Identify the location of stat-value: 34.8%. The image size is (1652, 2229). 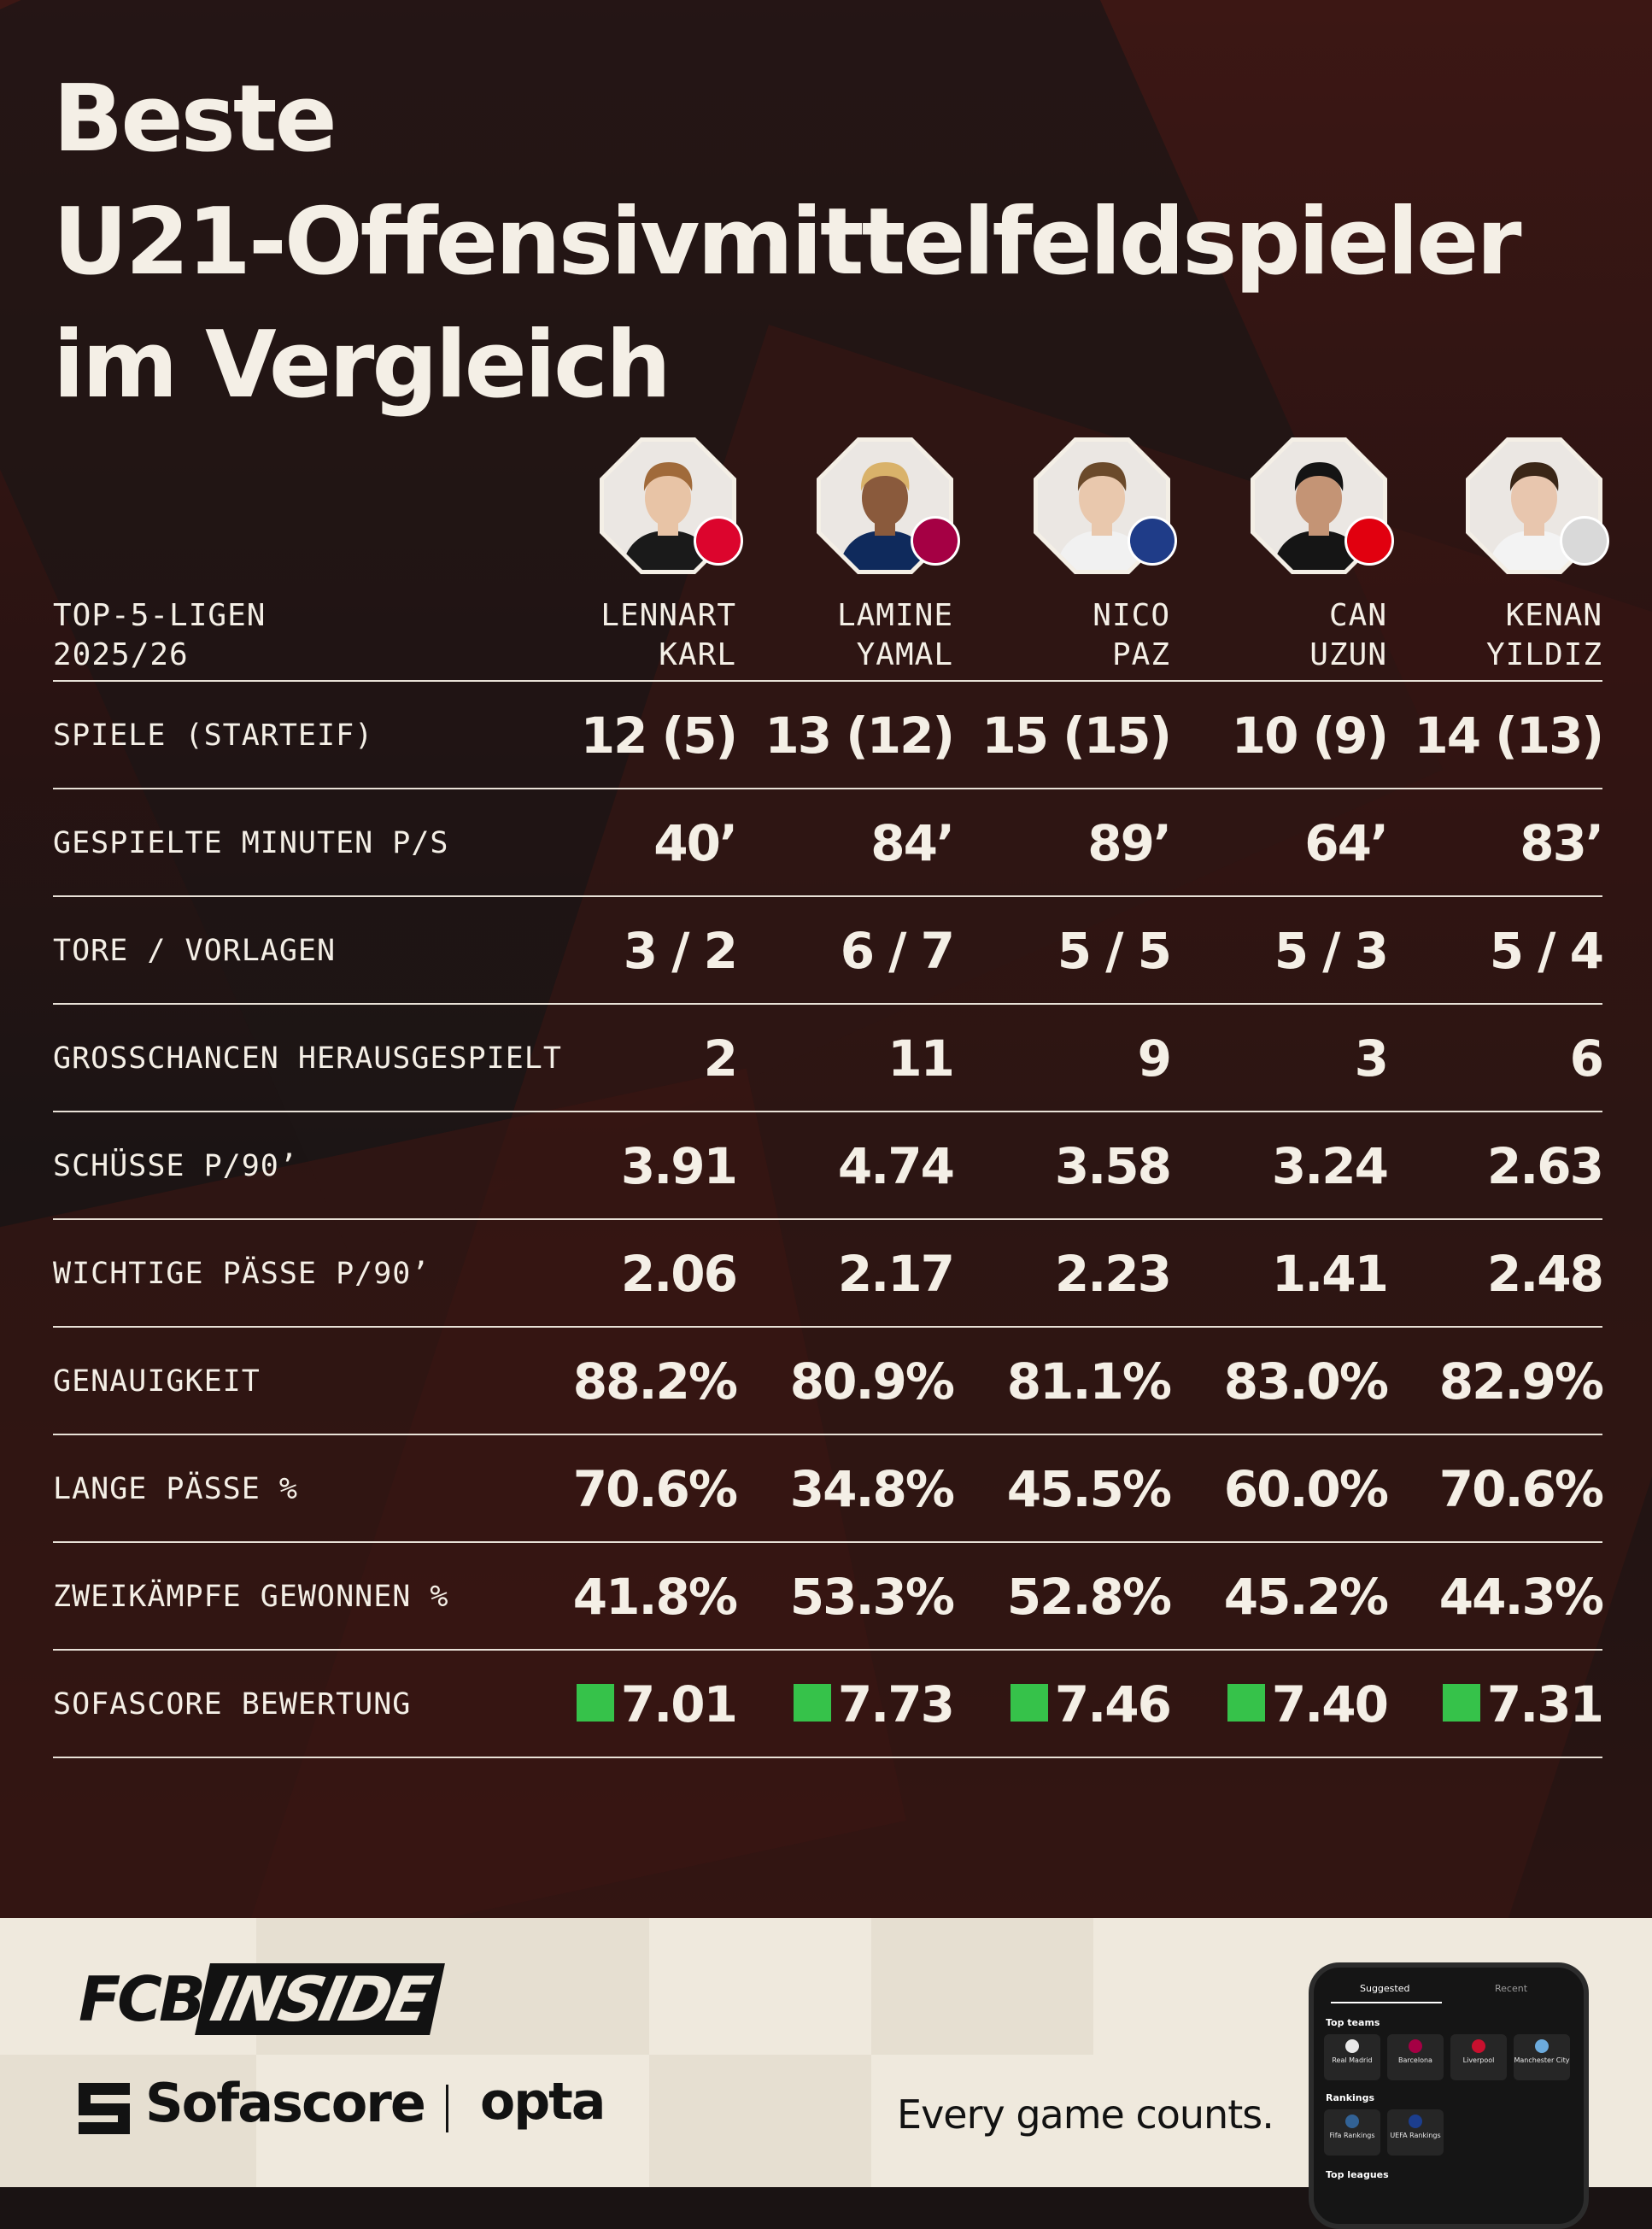
(872, 1489).